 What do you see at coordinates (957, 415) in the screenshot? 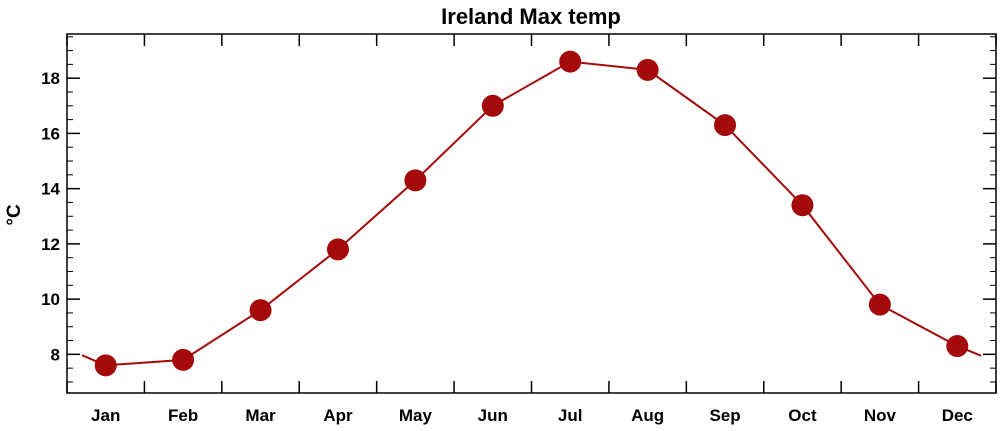
I see `x-tick-label: Dec` at bounding box center [957, 415].